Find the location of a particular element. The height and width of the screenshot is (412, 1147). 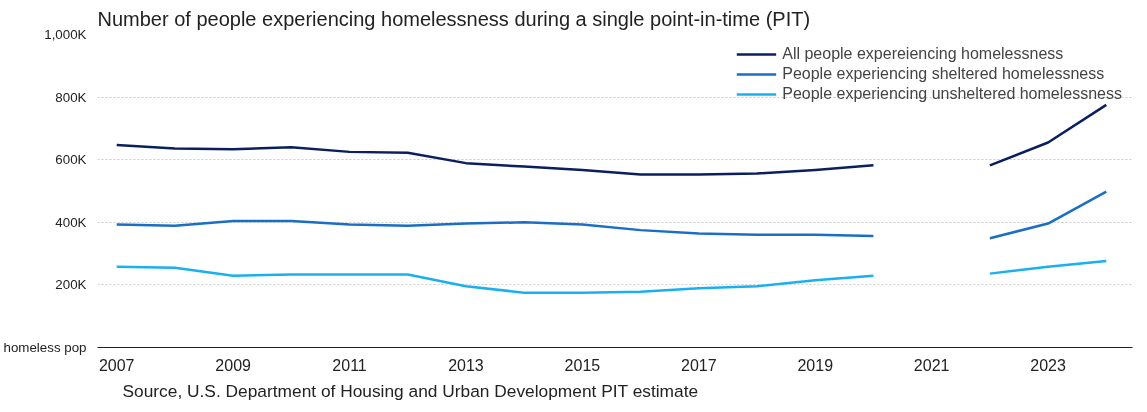

y-tick-label: 200K is located at coordinates (71, 285).